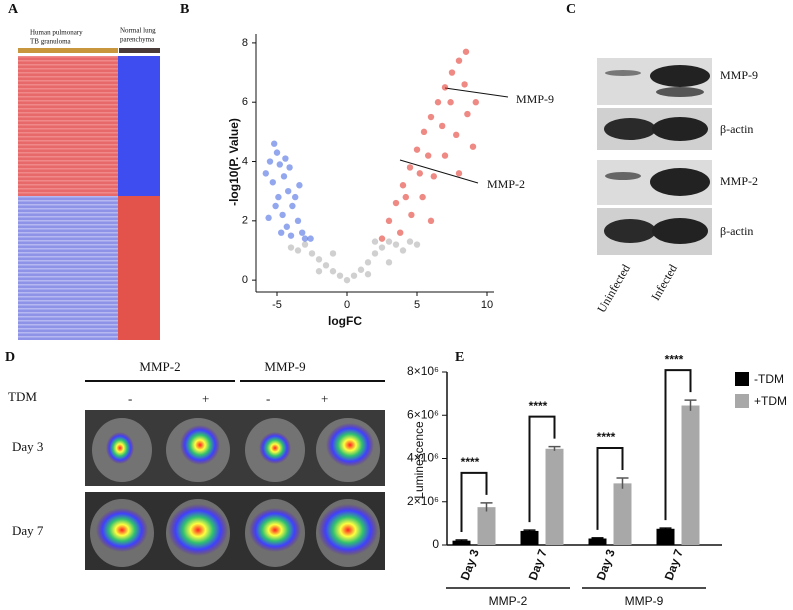 Image resolution: width=793 pixels, height=610 pixels. Describe the element at coordinates (277, 305) in the screenshot. I see `x-tick-label: -5` at that location.